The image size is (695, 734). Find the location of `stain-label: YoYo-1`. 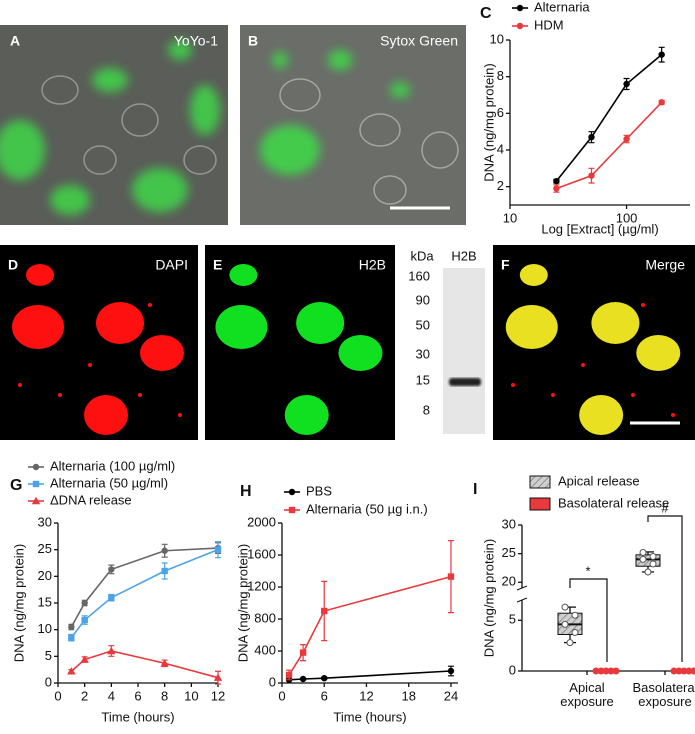

stain-label: YoYo-1 is located at coordinates (196, 41).